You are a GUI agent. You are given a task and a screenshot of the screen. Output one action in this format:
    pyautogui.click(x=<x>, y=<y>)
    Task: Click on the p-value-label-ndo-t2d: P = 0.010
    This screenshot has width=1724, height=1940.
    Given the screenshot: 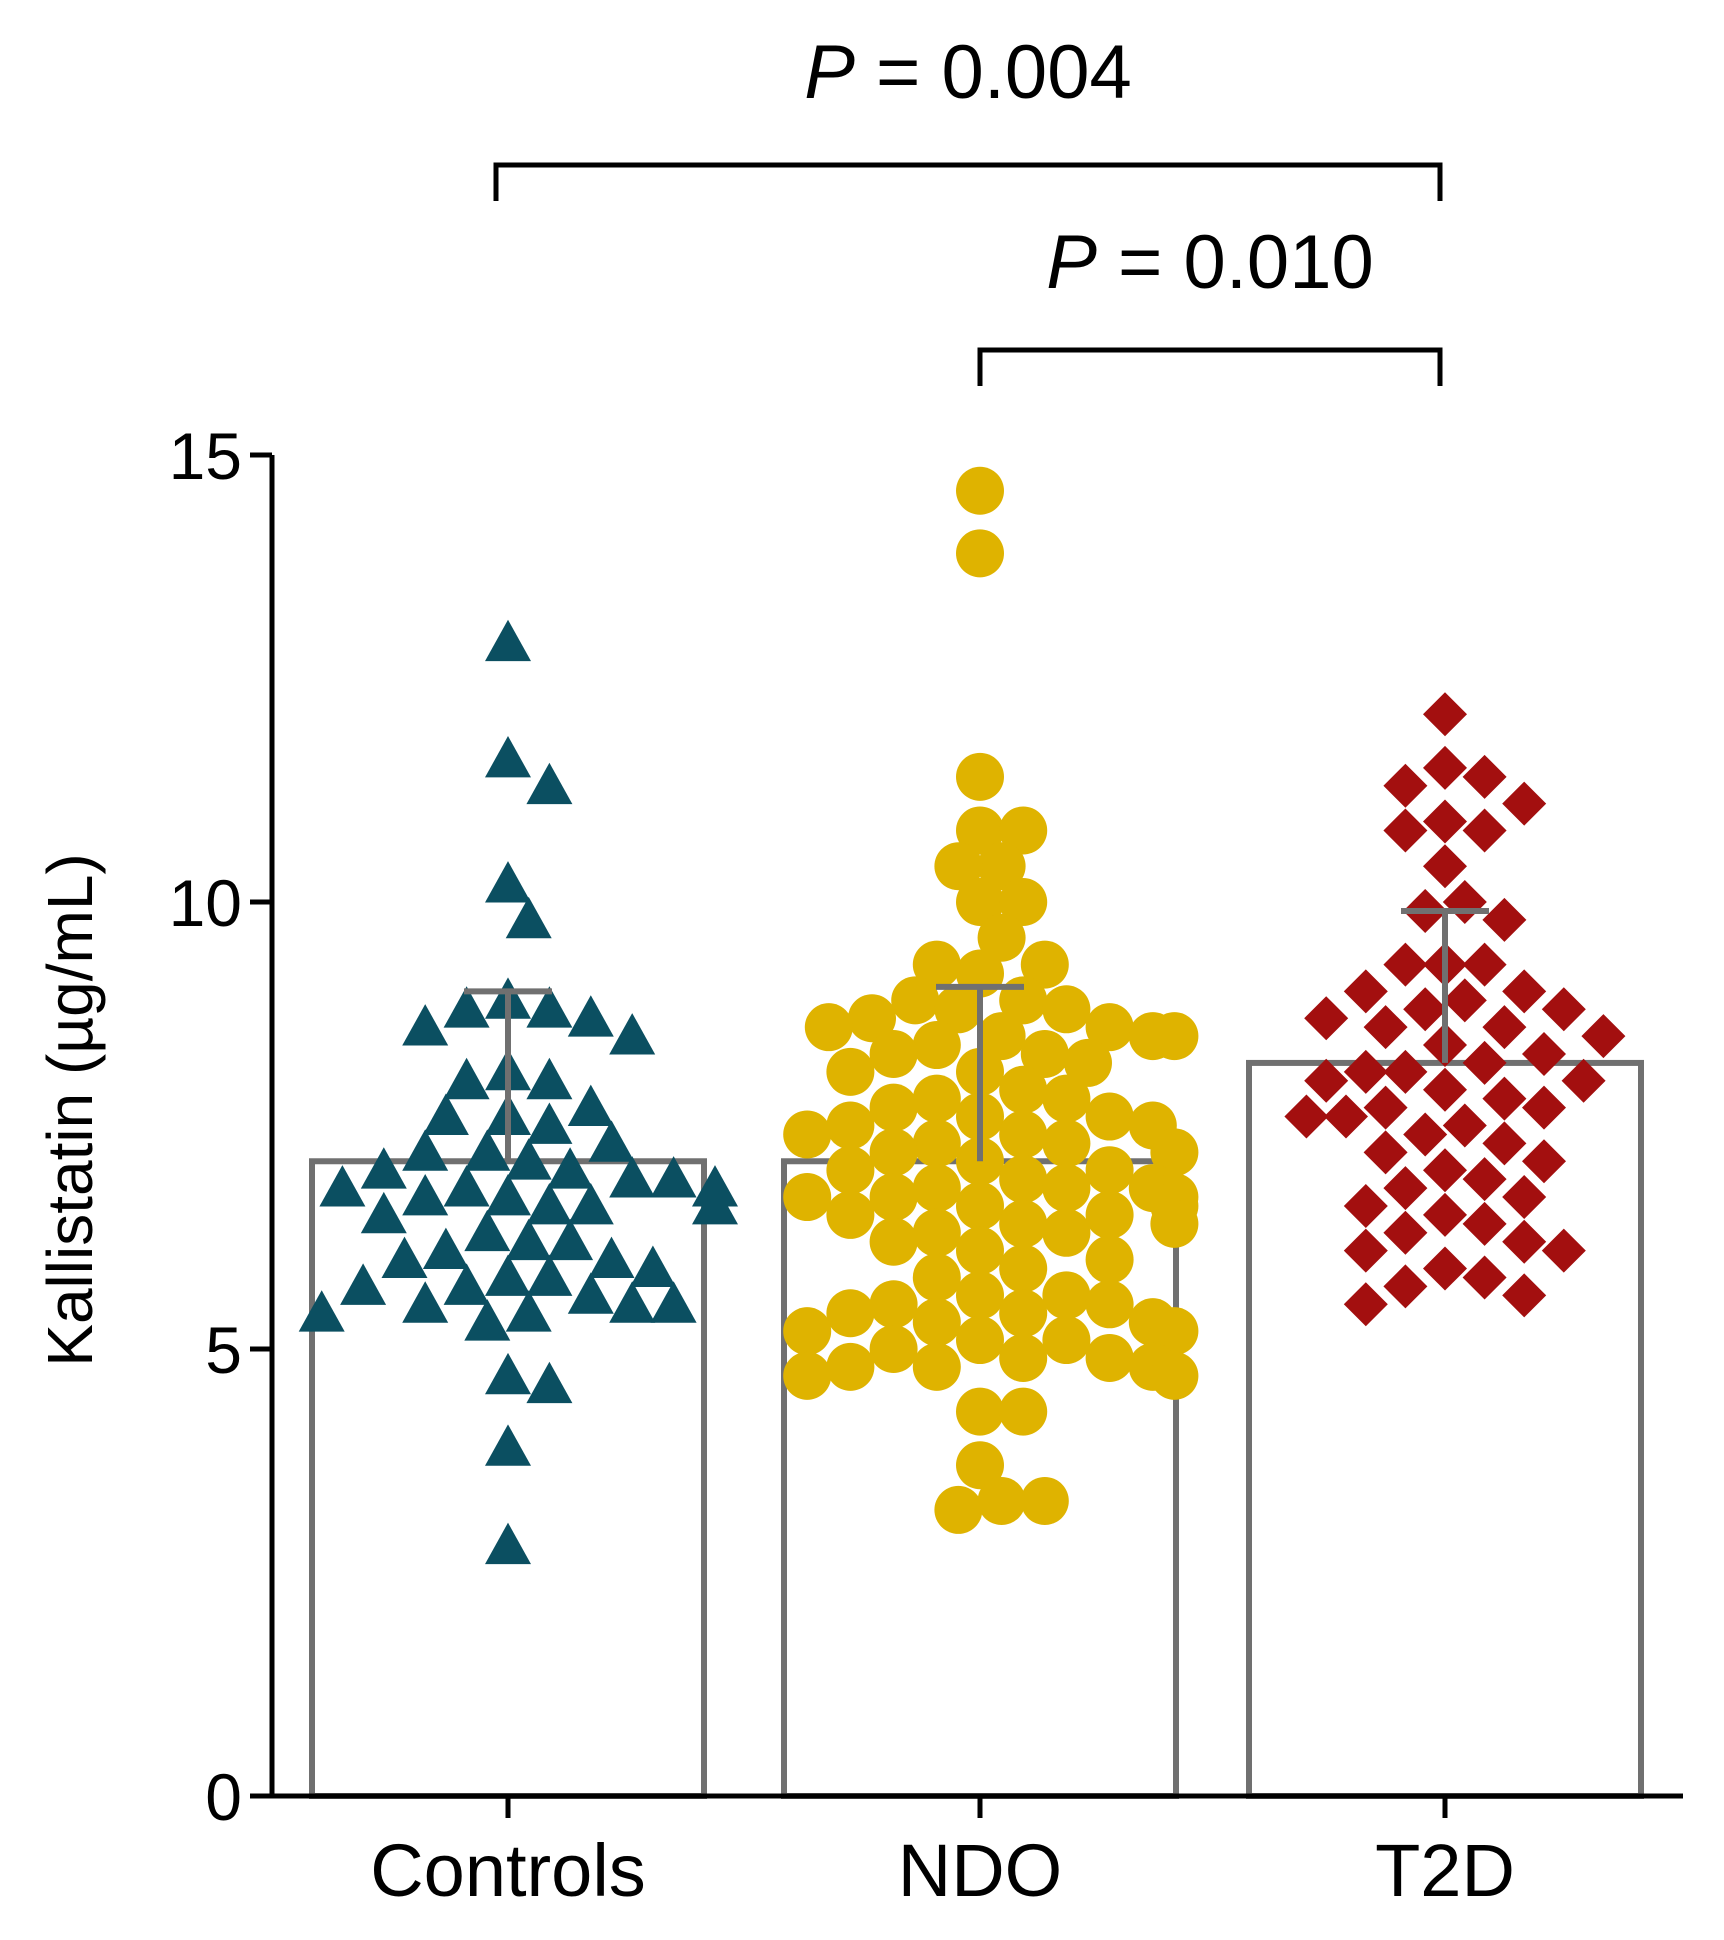 What is the action you would take?
    pyautogui.click(x=1210, y=262)
    